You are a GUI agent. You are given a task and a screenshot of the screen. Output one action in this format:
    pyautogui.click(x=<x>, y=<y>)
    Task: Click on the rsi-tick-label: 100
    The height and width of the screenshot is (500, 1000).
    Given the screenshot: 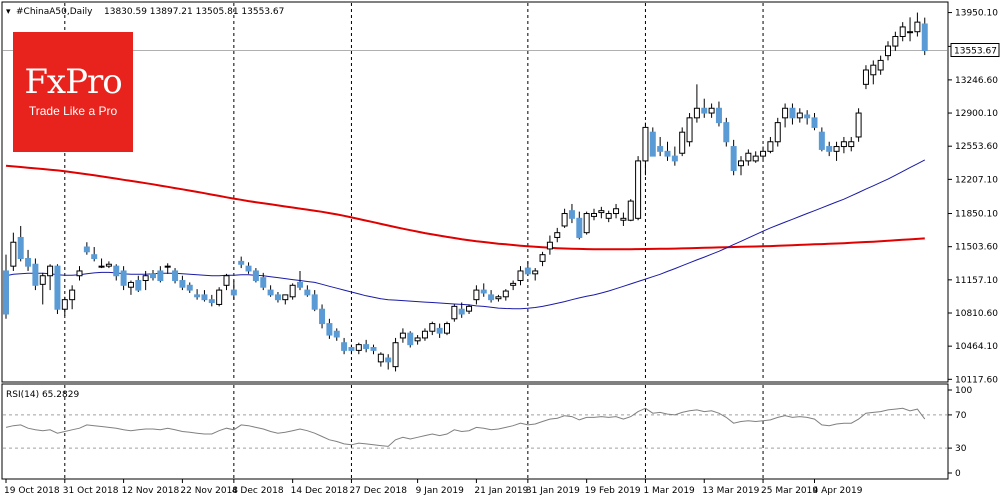 What is the action you would take?
    pyautogui.click(x=963, y=391)
    